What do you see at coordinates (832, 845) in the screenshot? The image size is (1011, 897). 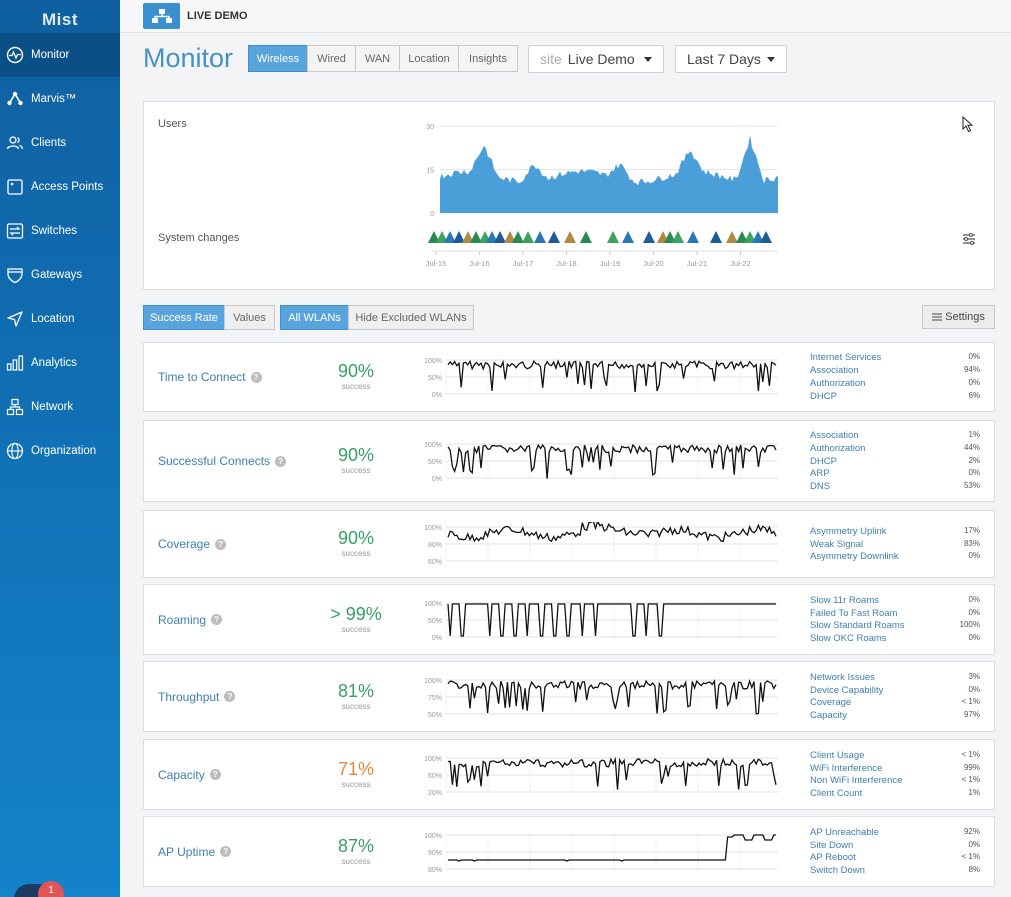 I see `legend-name: Site Down` at bounding box center [832, 845].